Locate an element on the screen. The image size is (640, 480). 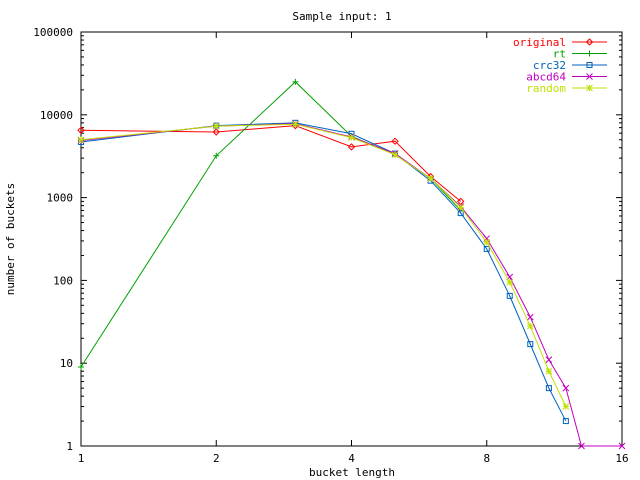
legend-label-rt: rt is located at coordinates (559, 54).